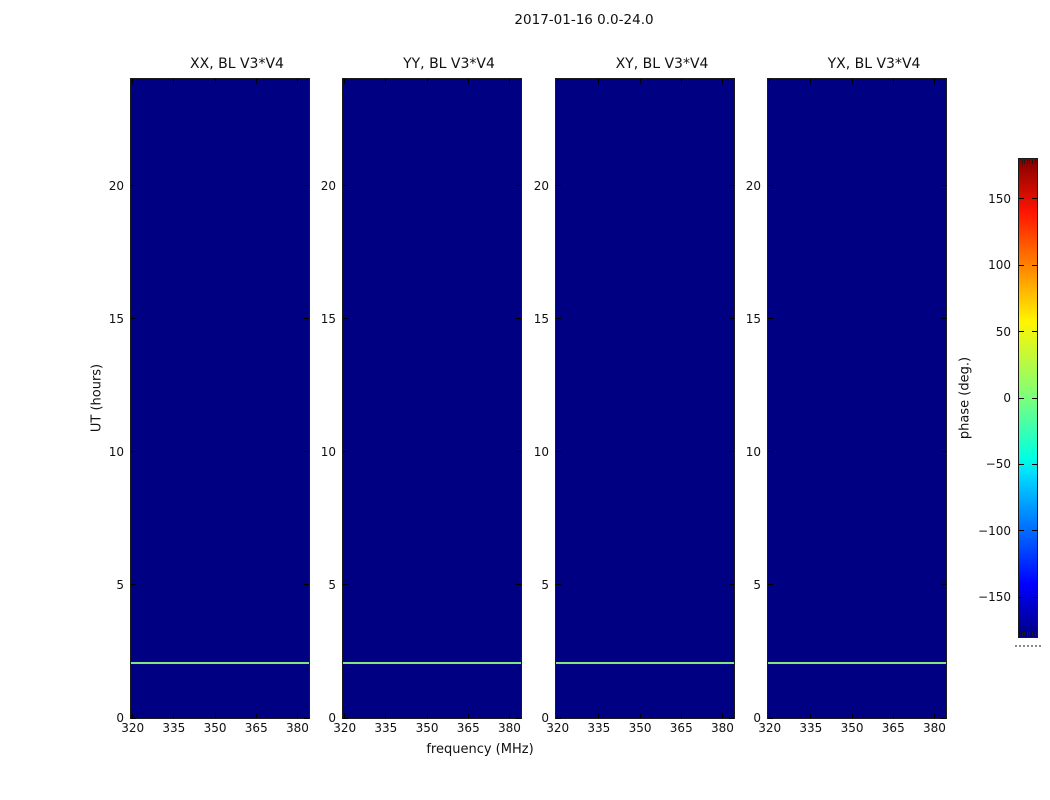 Image resolution: width=1050 pixels, height=800 pixels. Describe the element at coordinates (584, 20) in the screenshot. I see `figure-title: 2017-01-16 0.0-24.0` at that location.